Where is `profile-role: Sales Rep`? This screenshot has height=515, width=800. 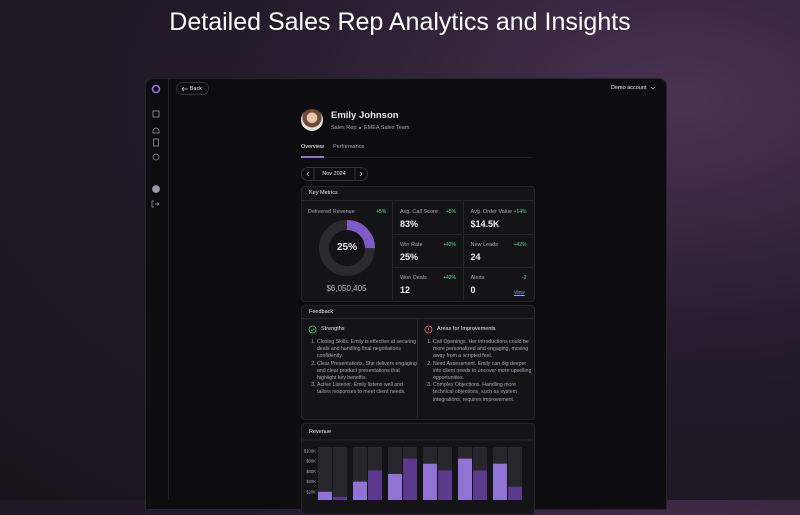
profile-role: Sales Rep is located at coordinates (344, 128).